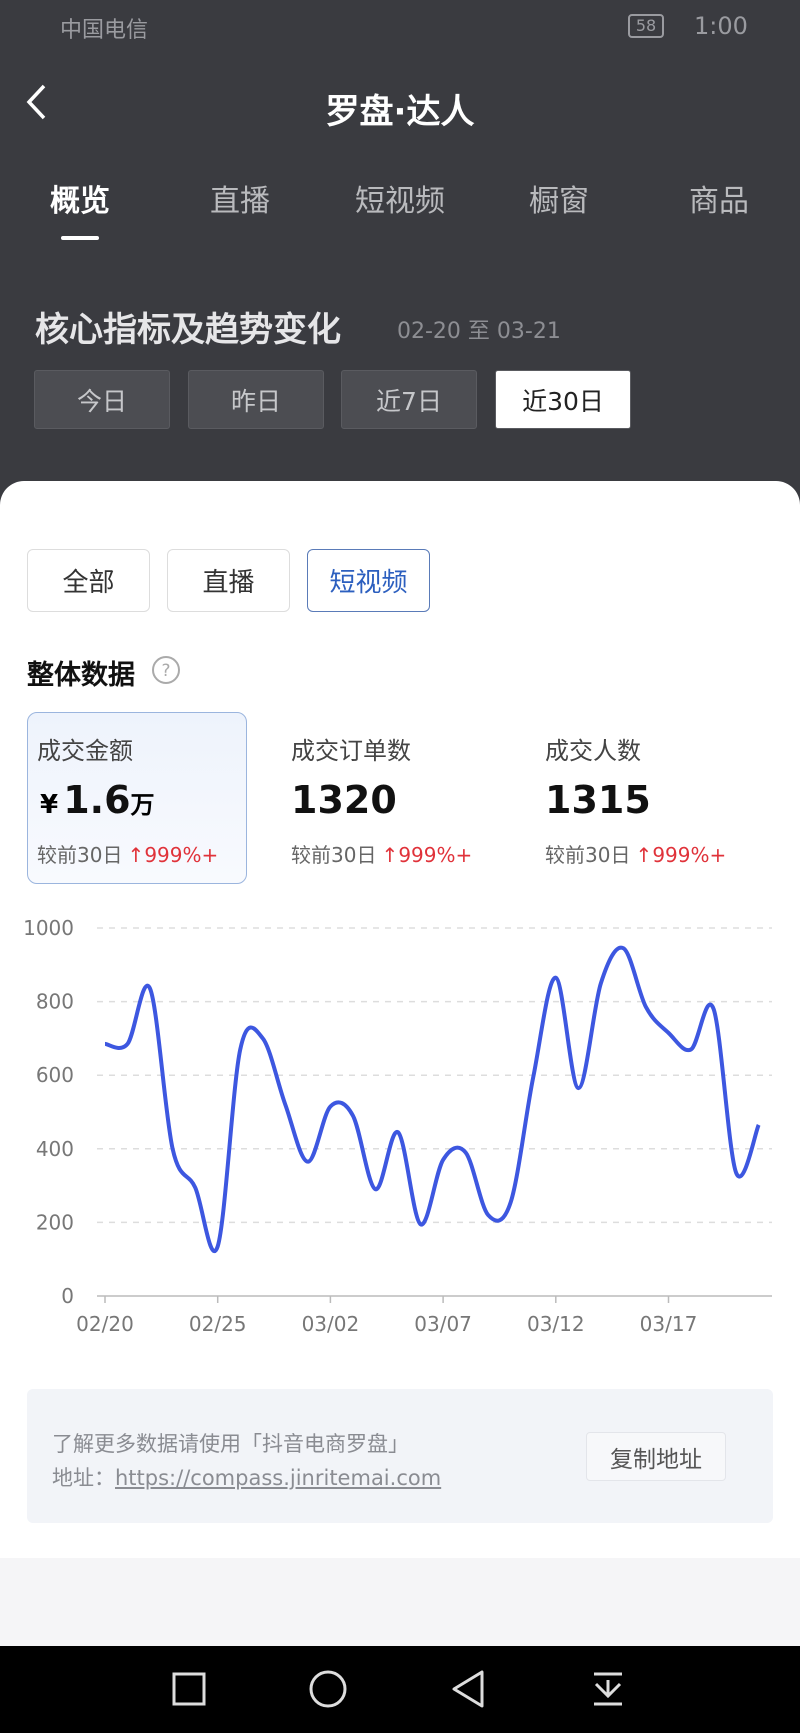  Describe the element at coordinates (397, 1689) in the screenshot. I see `nav-icons` at that location.